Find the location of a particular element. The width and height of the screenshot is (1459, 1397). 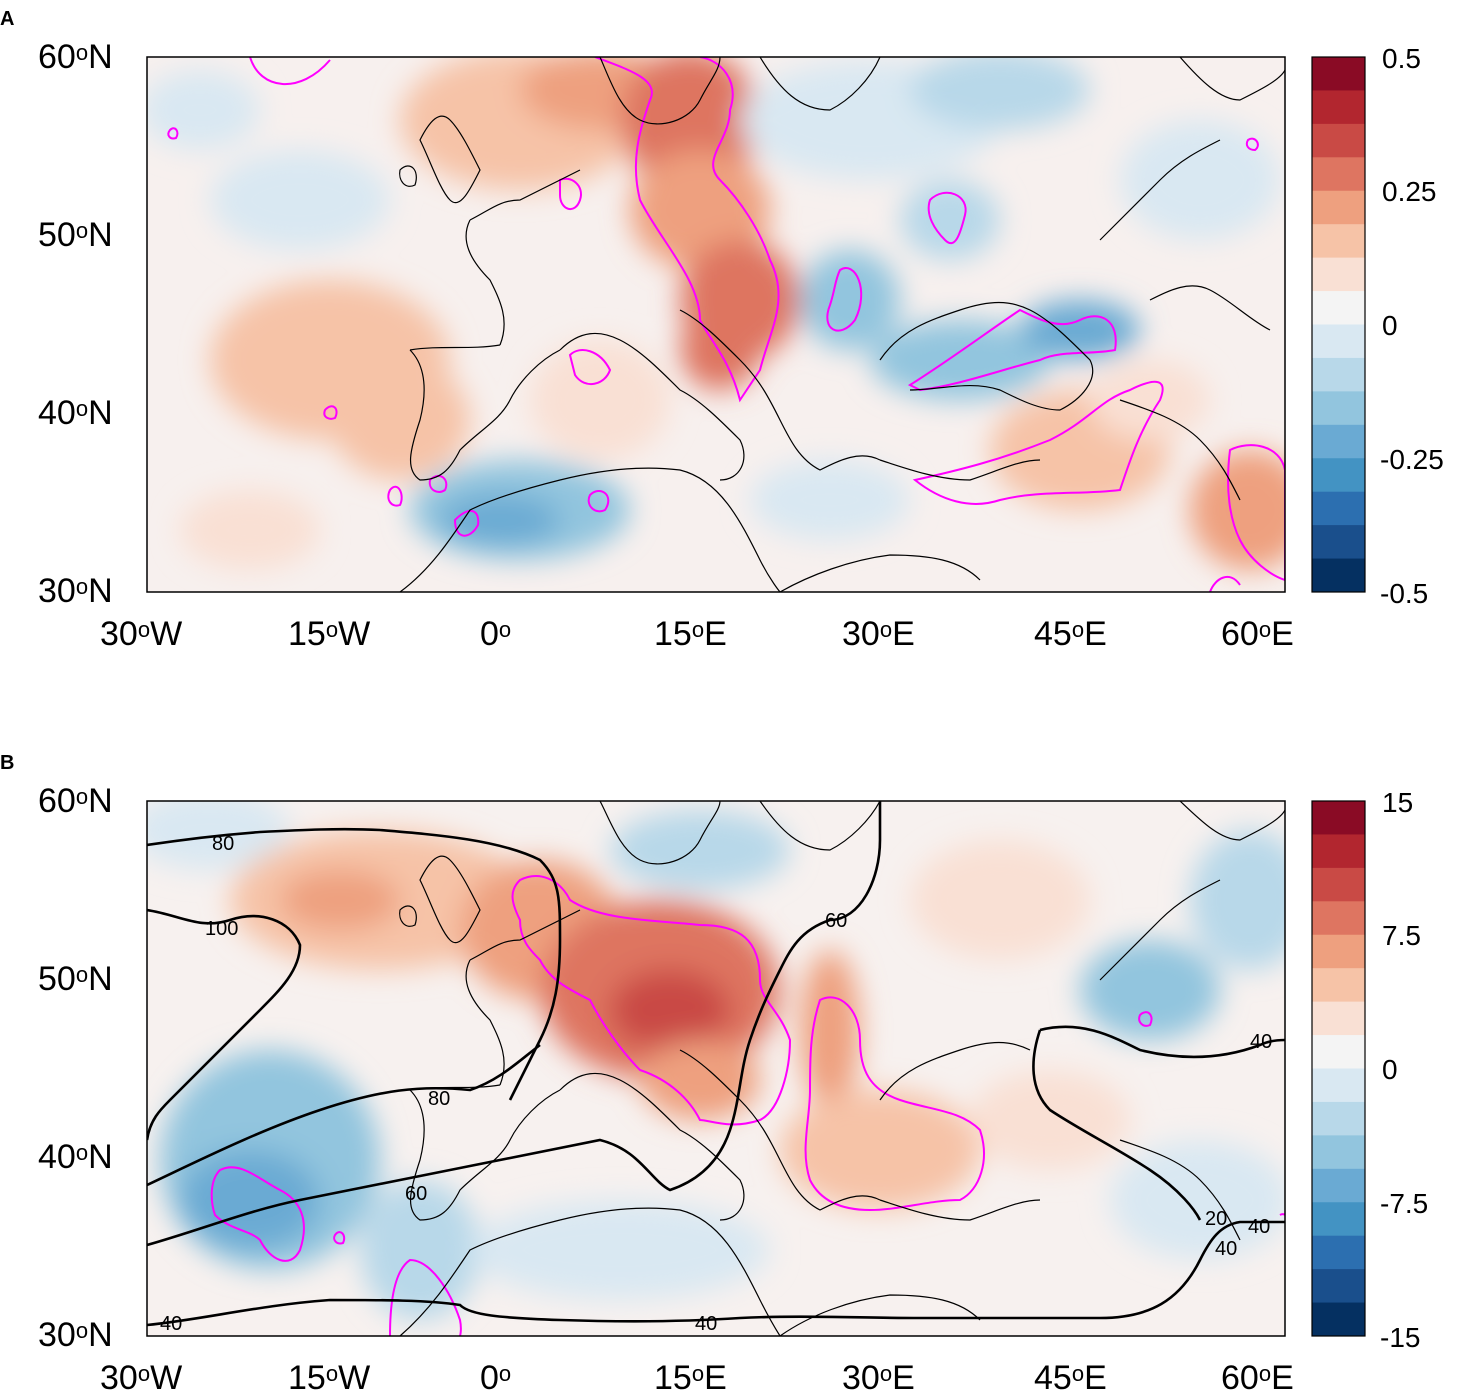

panel-a-colorbar is located at coordinates (1338, 325).